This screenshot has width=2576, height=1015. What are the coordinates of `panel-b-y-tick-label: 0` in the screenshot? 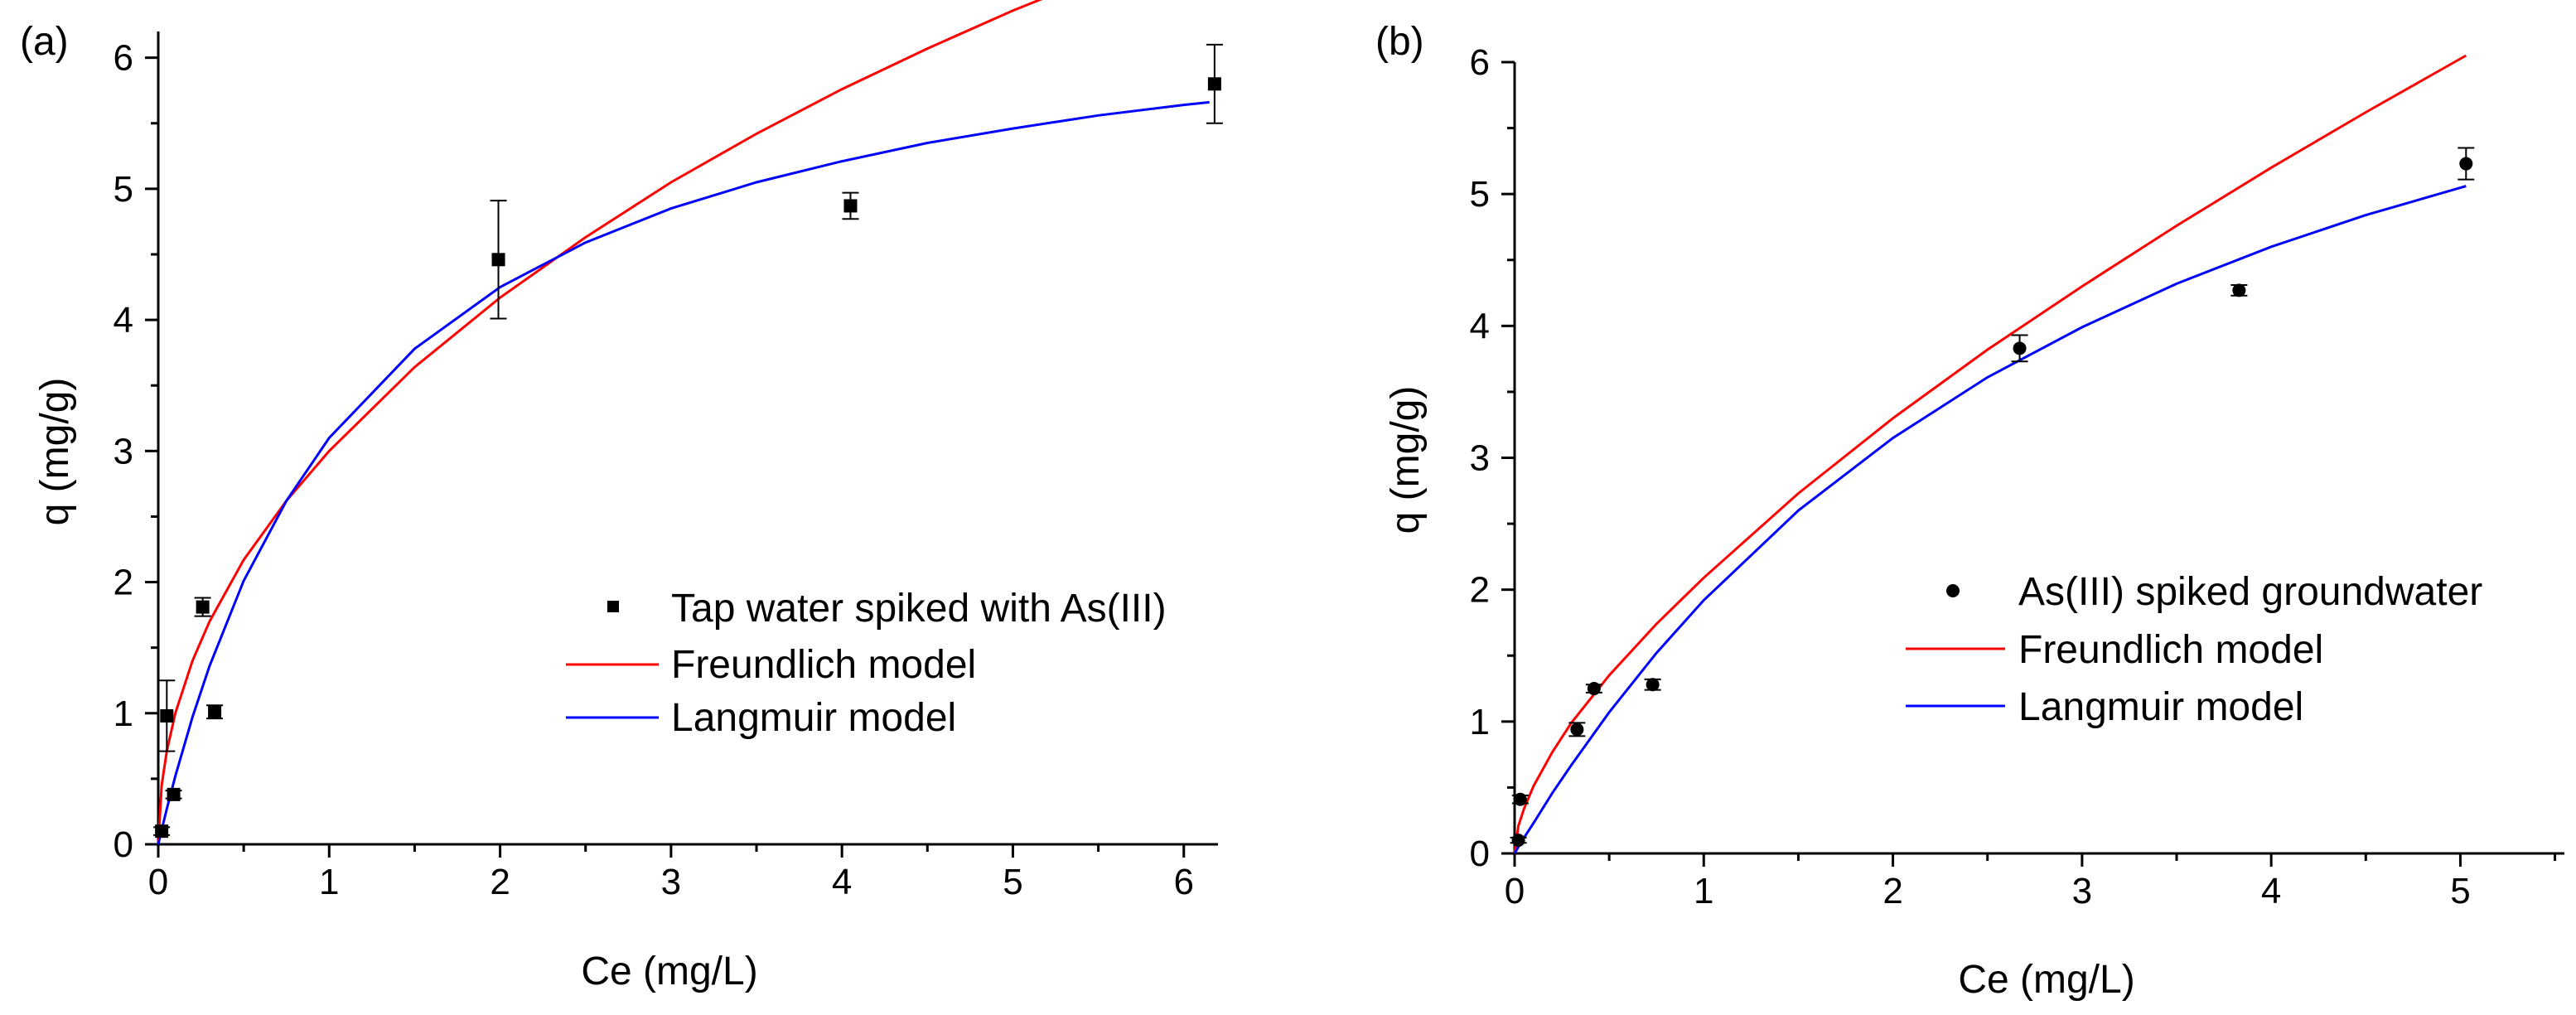 It's located at (1480, 854).